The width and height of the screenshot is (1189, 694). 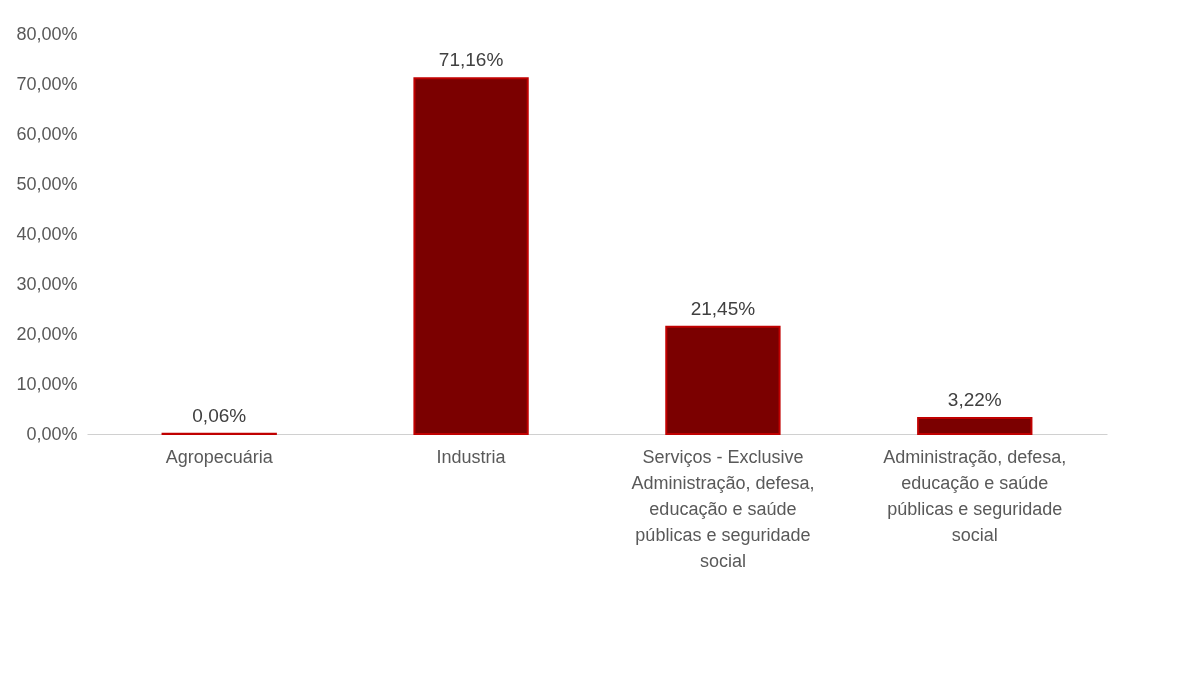 What do you see at coordinates (975, 496) in the screenshot?
I see `x-tick-label: Administração, defesa, educação e saúde públicas e seguridade social` at bounding box center [975, 496].